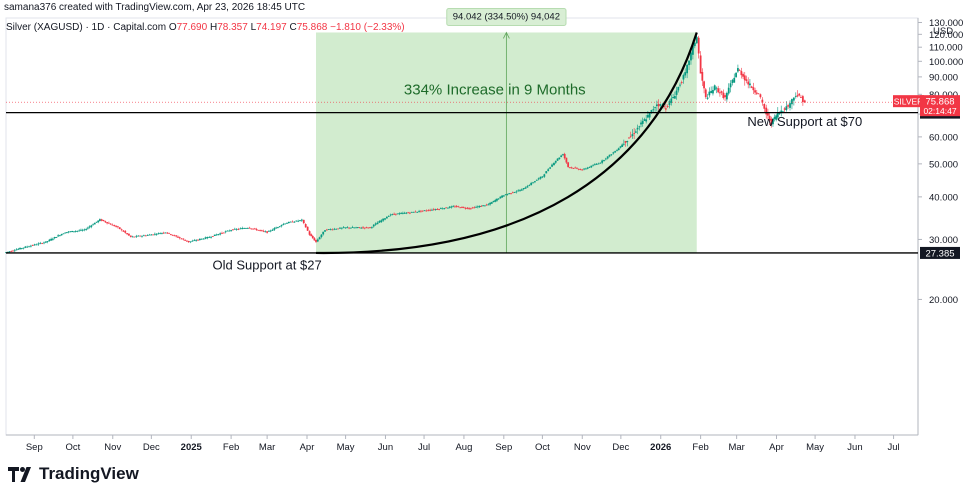  Describe the element at coordinates (34, 447) in the screenshot. I see `x-tick-label: Sep` at that location.